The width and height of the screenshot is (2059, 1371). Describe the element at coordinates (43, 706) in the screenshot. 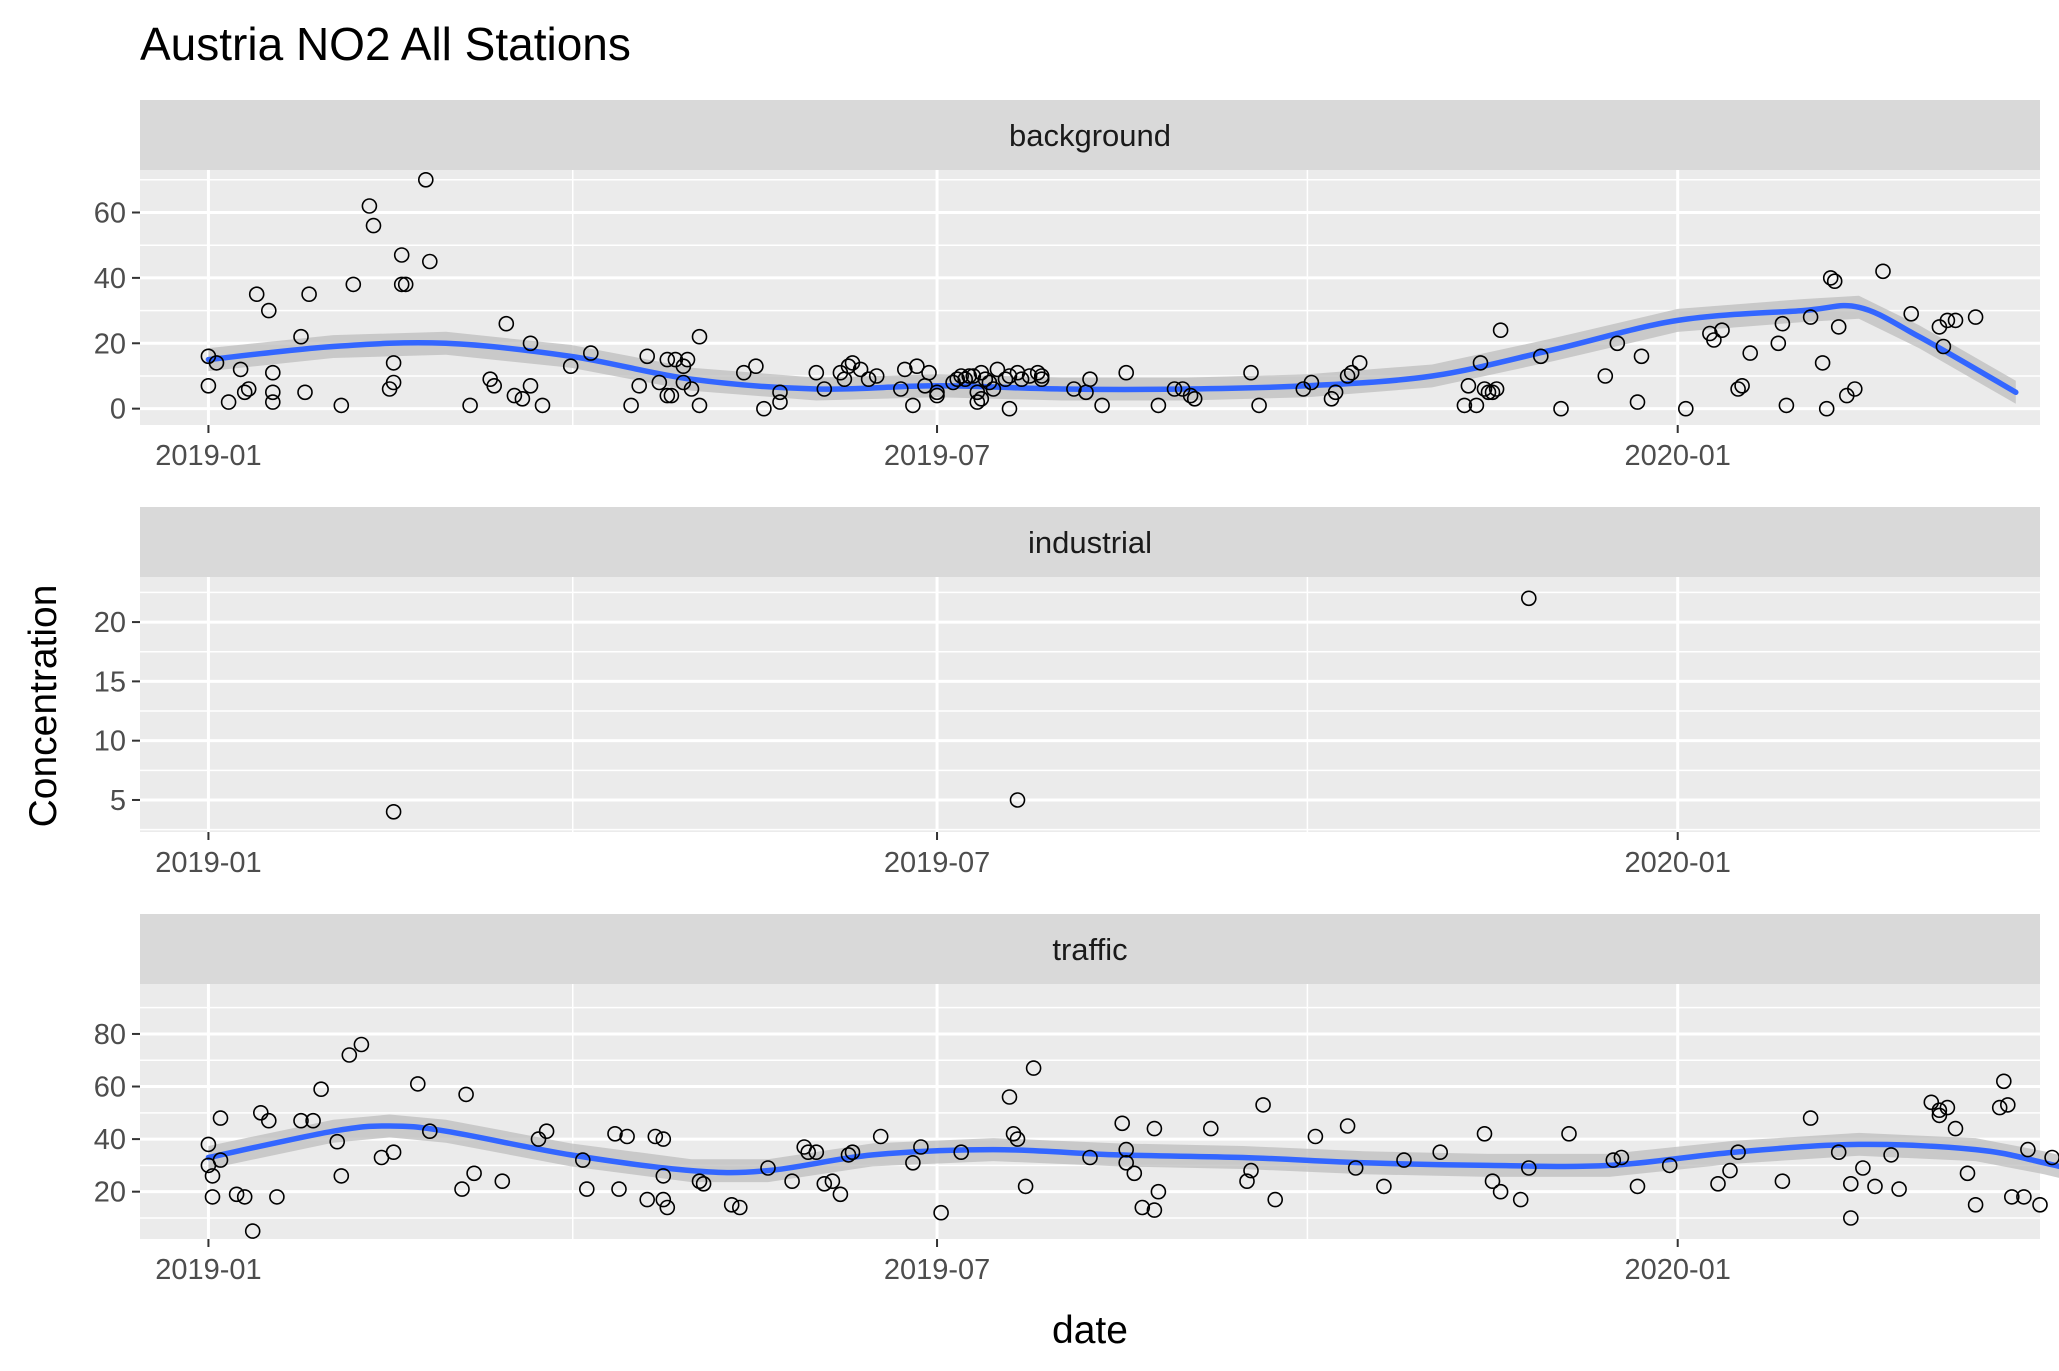

I see `y-axis-title: Concentration` at that location.